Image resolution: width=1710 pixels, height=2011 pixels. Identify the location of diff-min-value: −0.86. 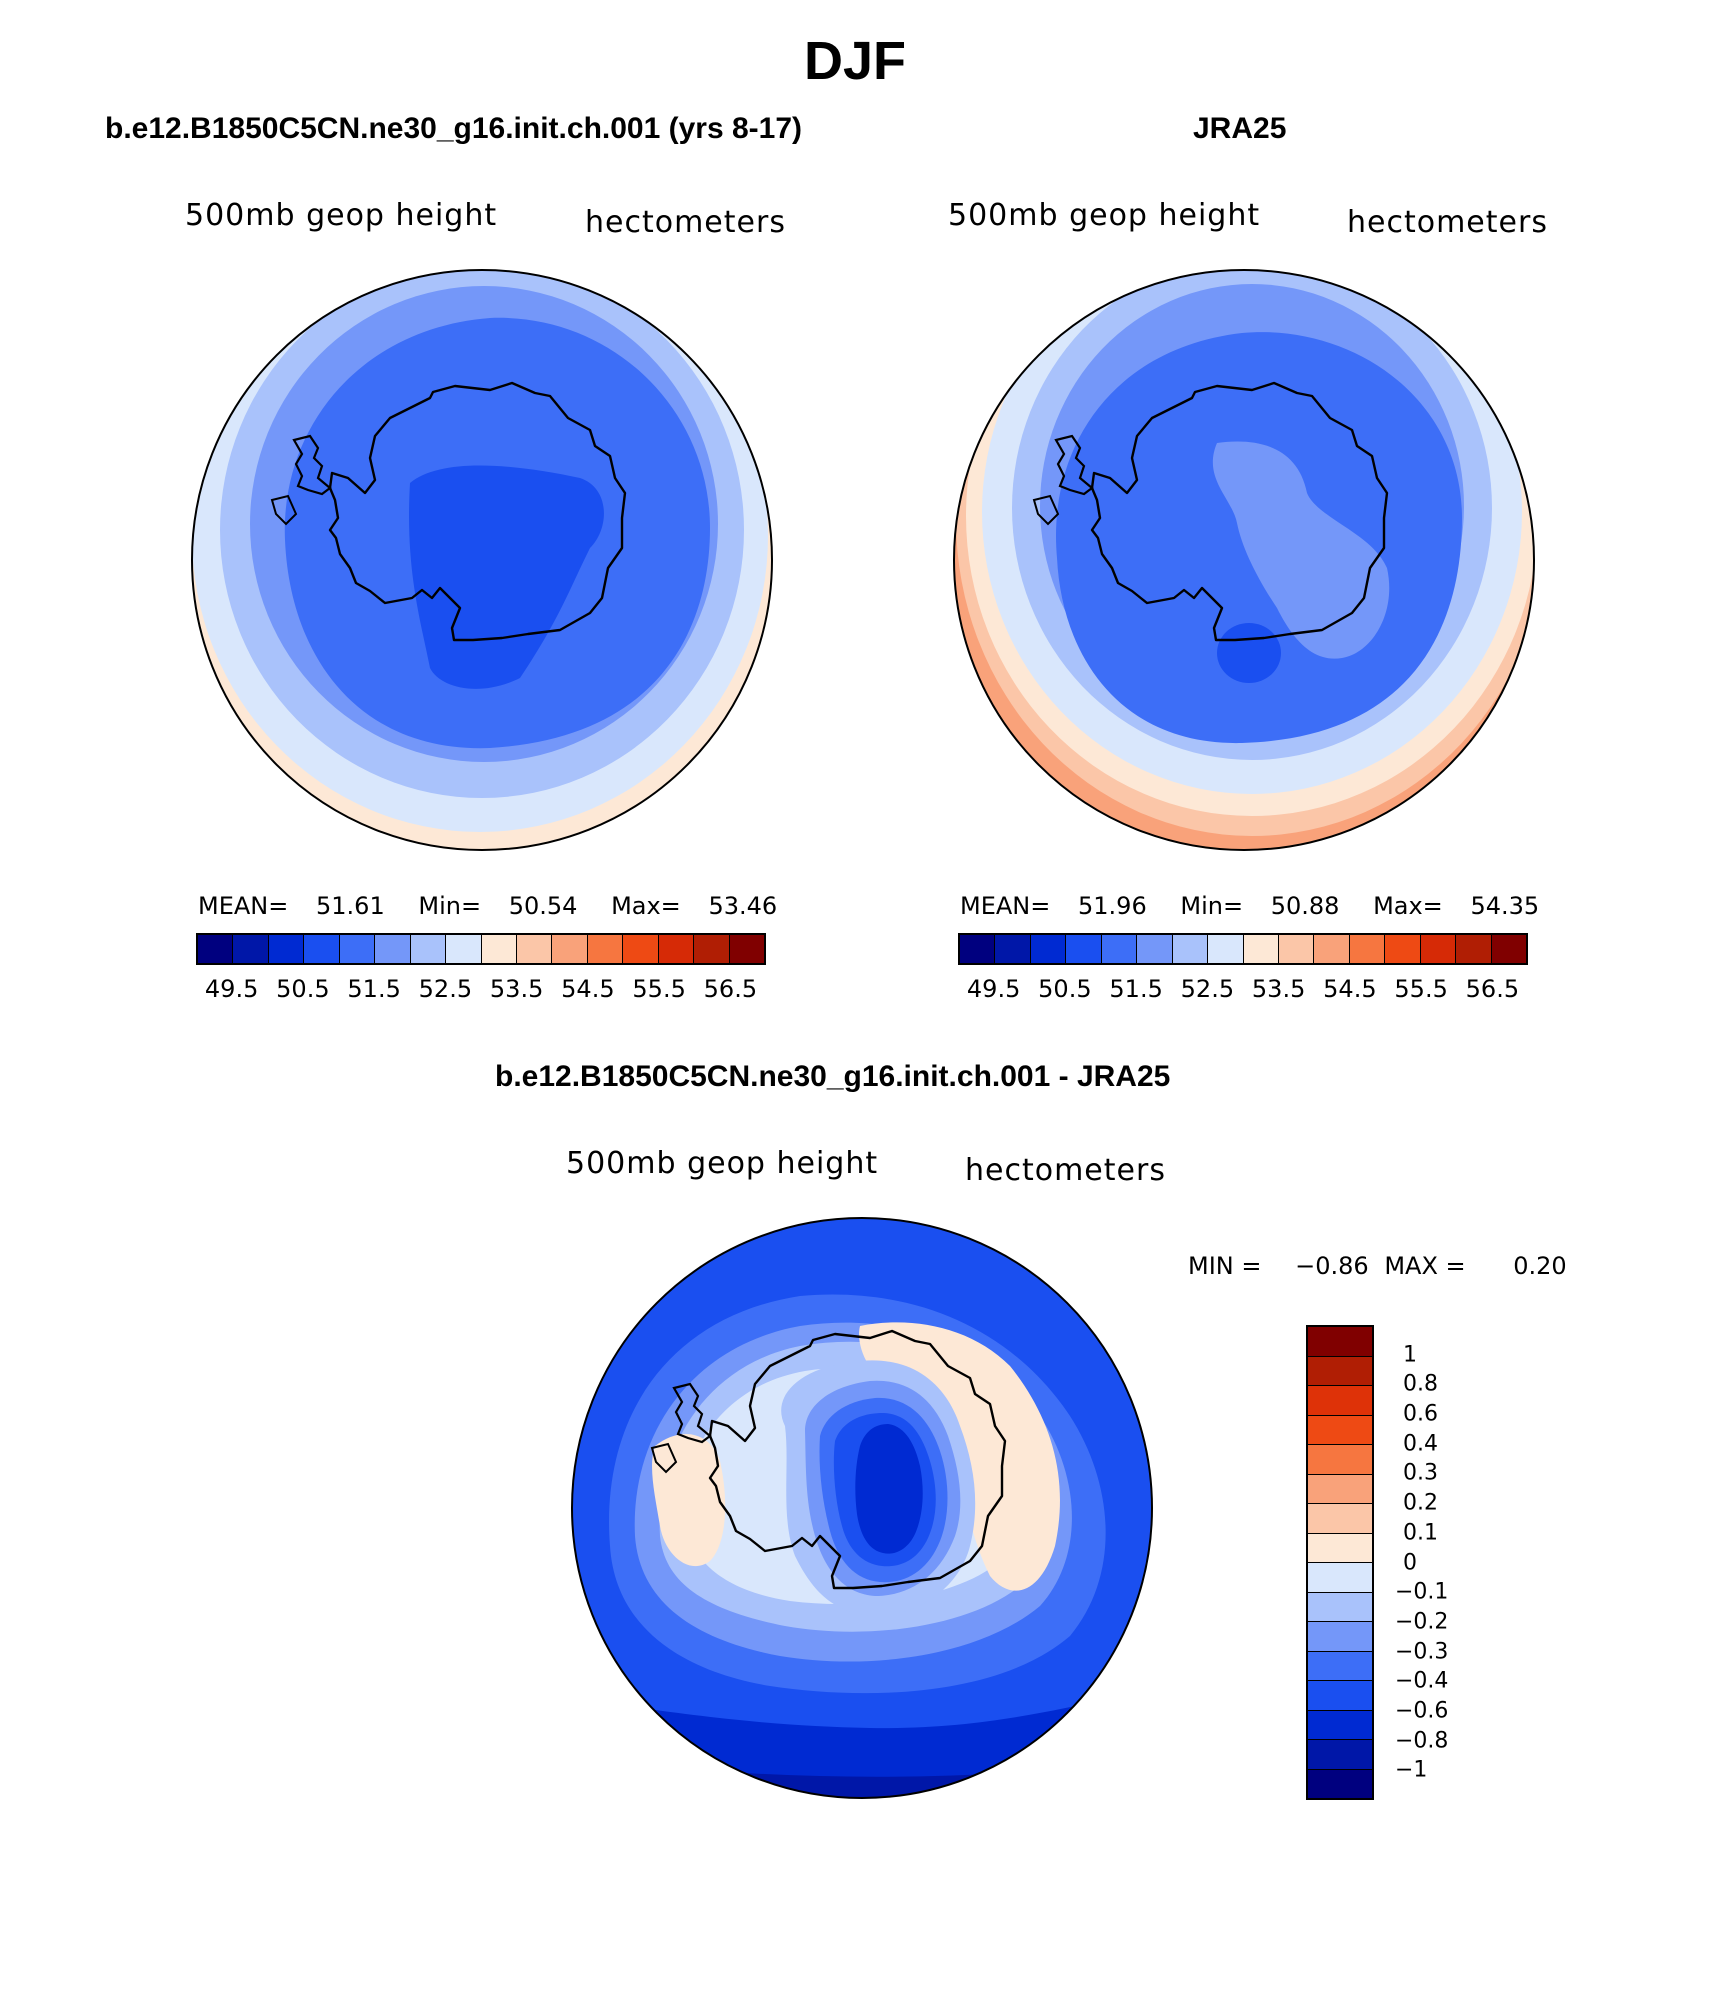
(1332, 1266).